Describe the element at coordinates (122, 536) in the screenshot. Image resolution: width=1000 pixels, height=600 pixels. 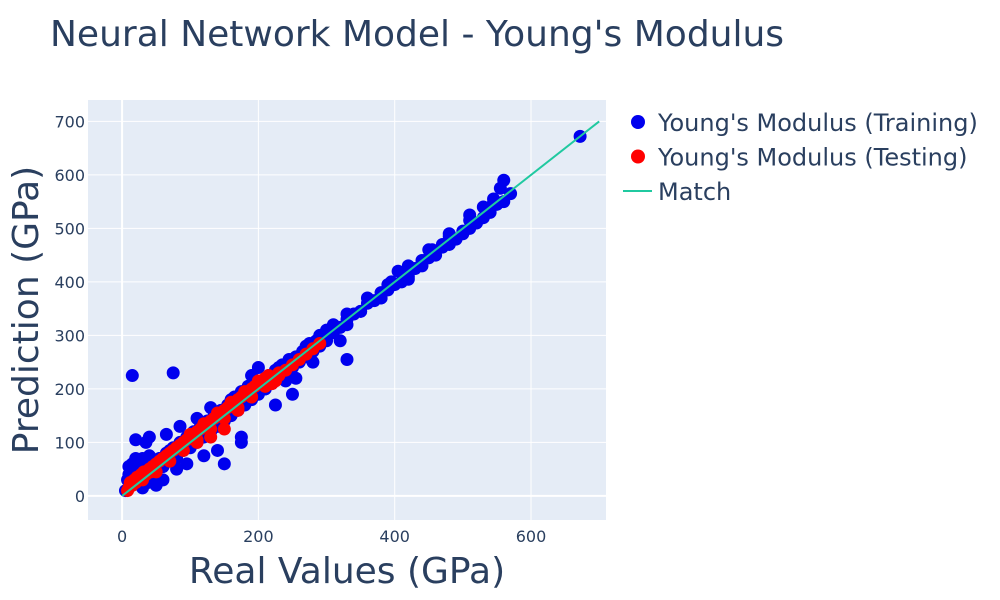
I see `x-tick-label: 0` at that location.